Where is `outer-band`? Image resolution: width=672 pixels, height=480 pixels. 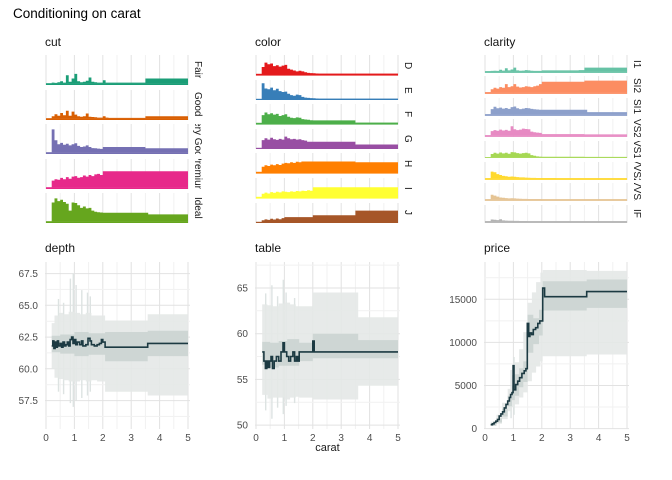 outer-band is located at coordinates (558, 348).